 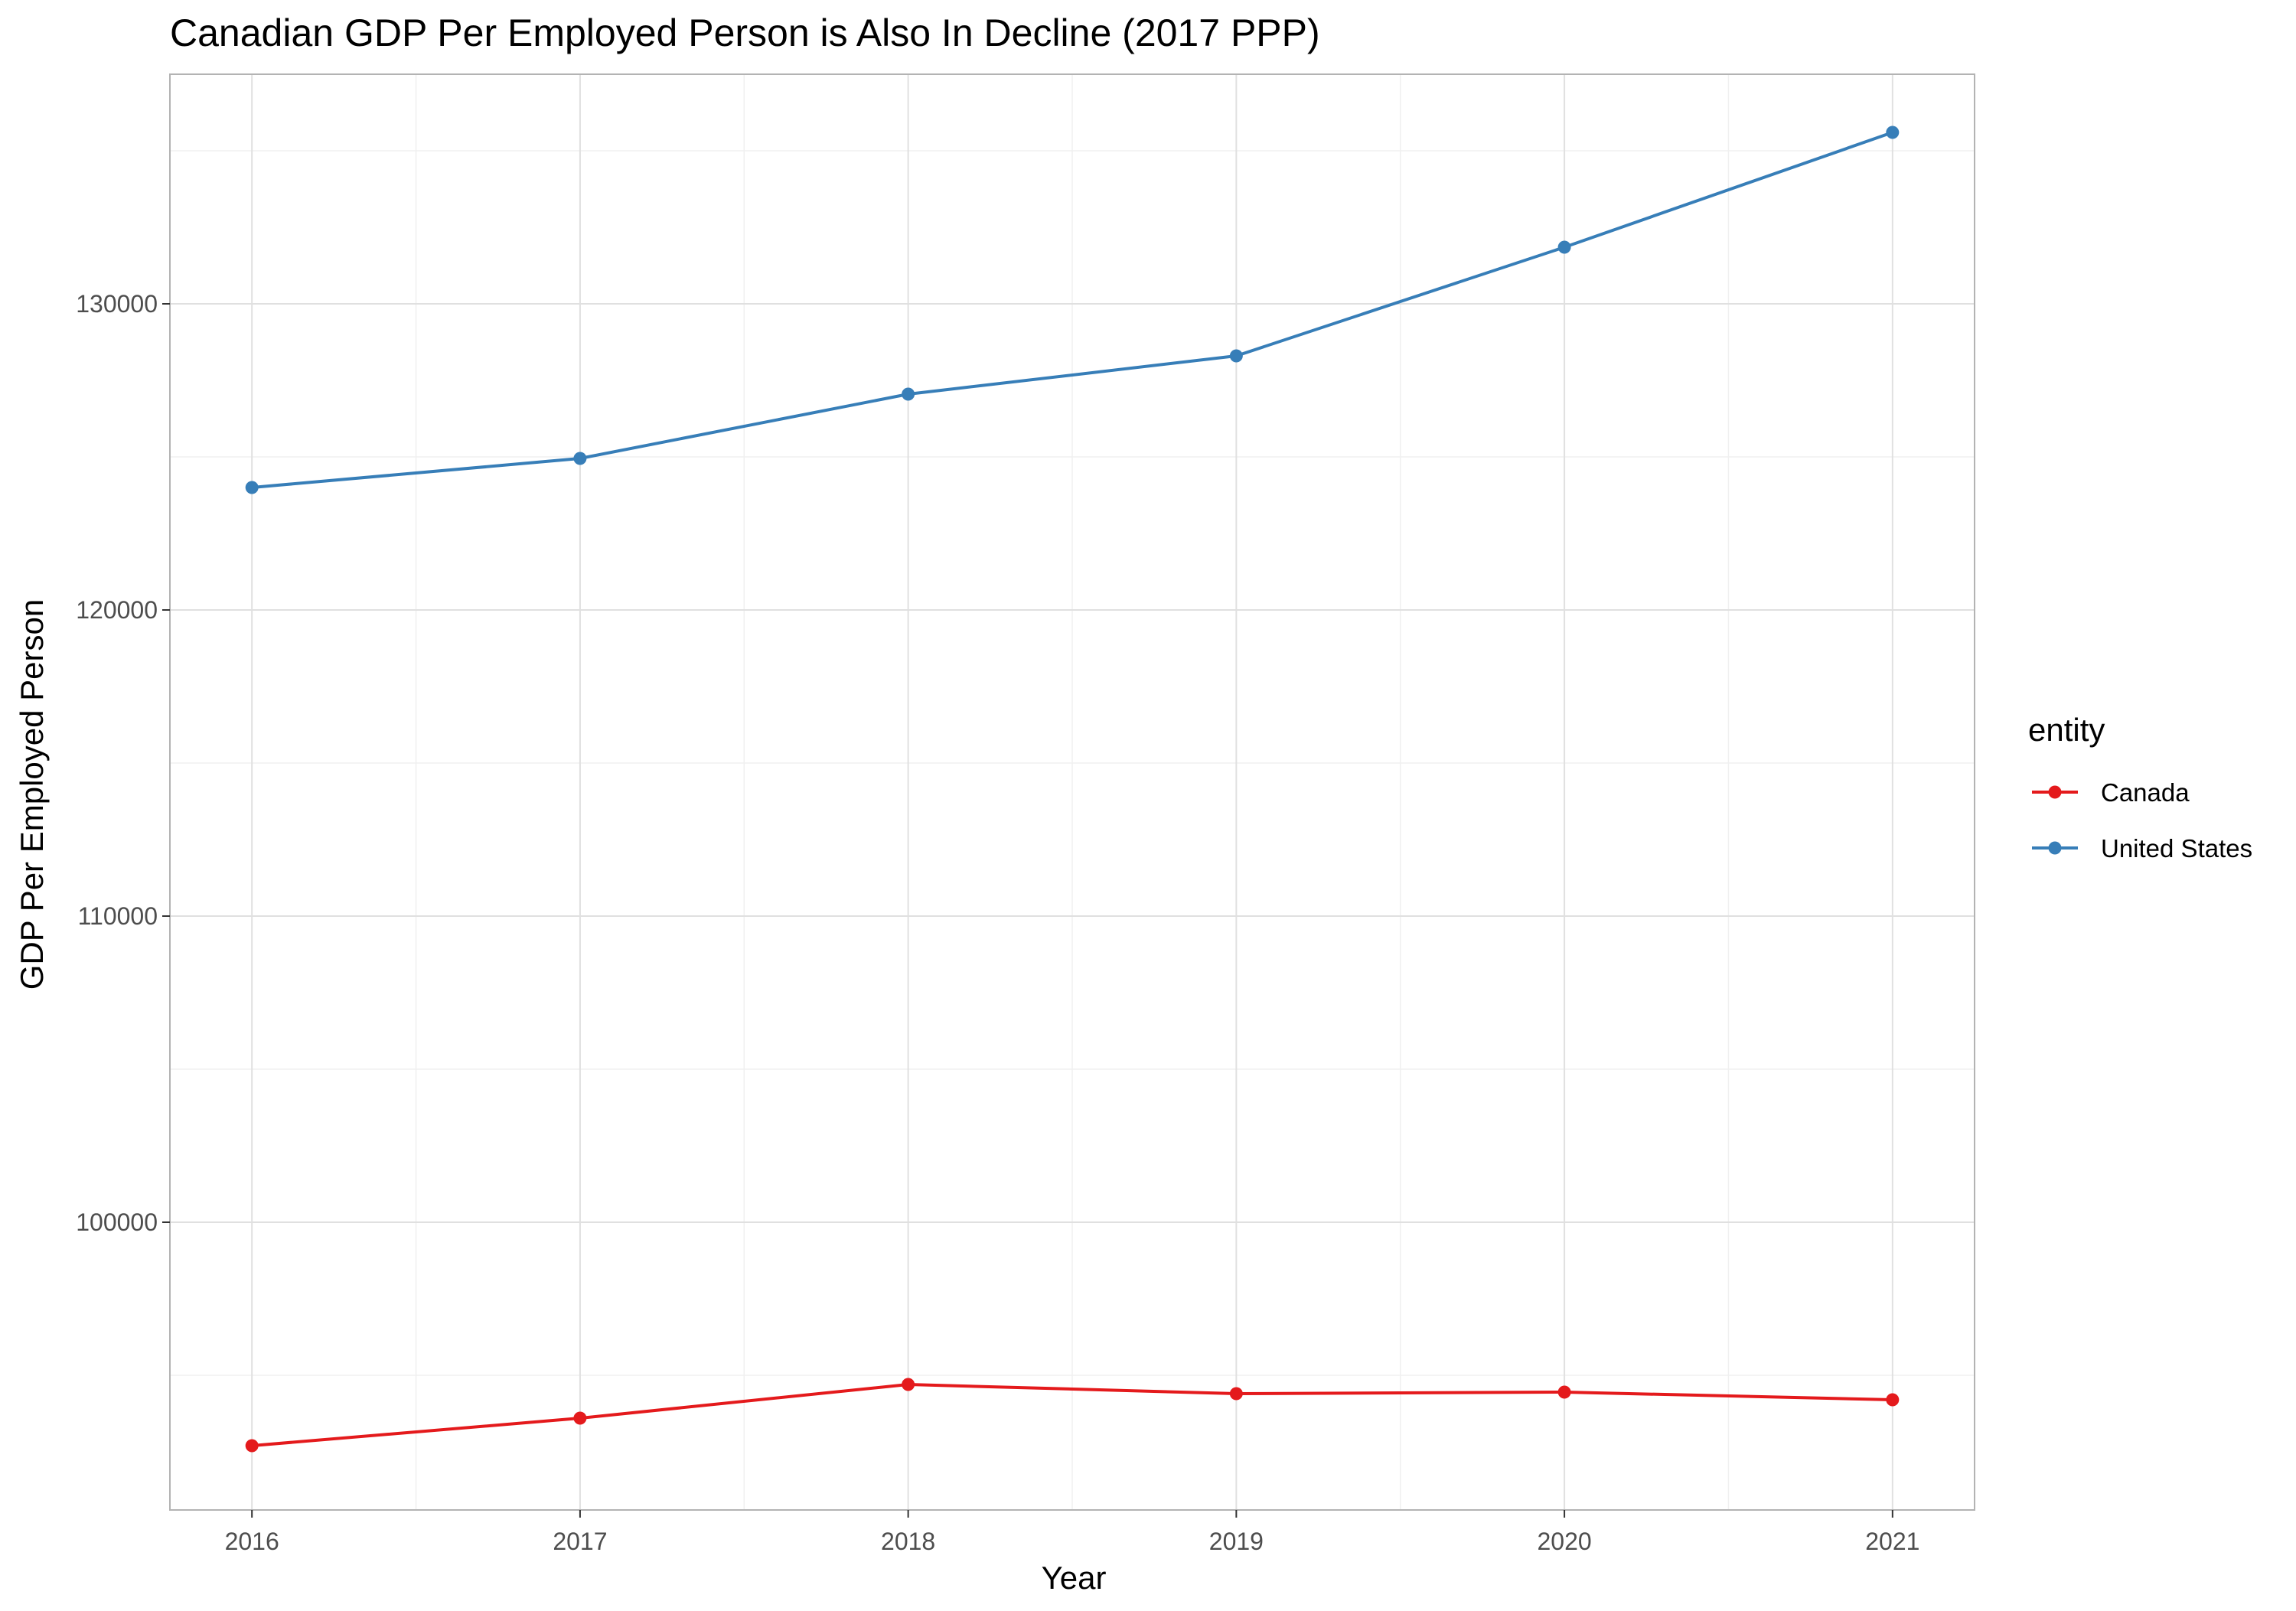 I want to click on x-tick-label: 2016, so click(x=252, y=1541).